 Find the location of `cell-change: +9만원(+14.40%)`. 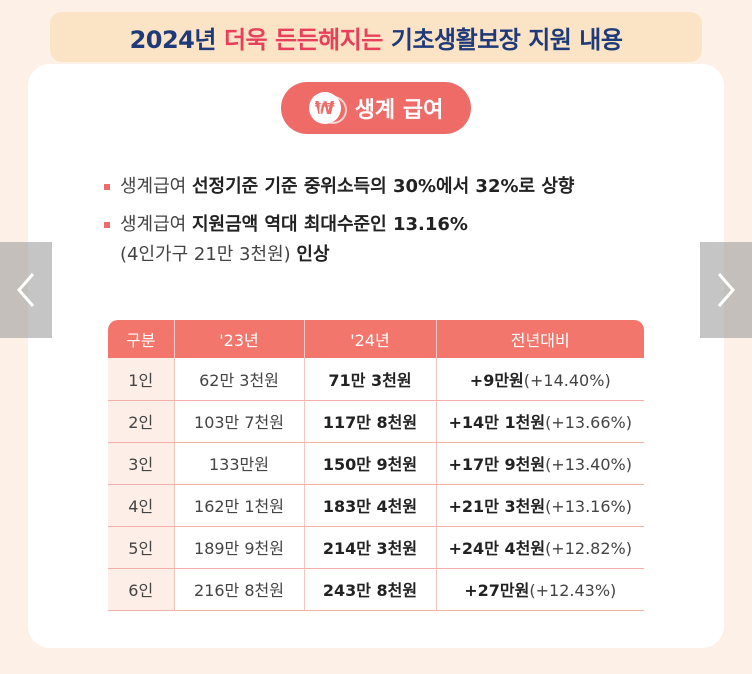

cell-change: +9만원(+14.40%) is located at coordinates (539, 379).